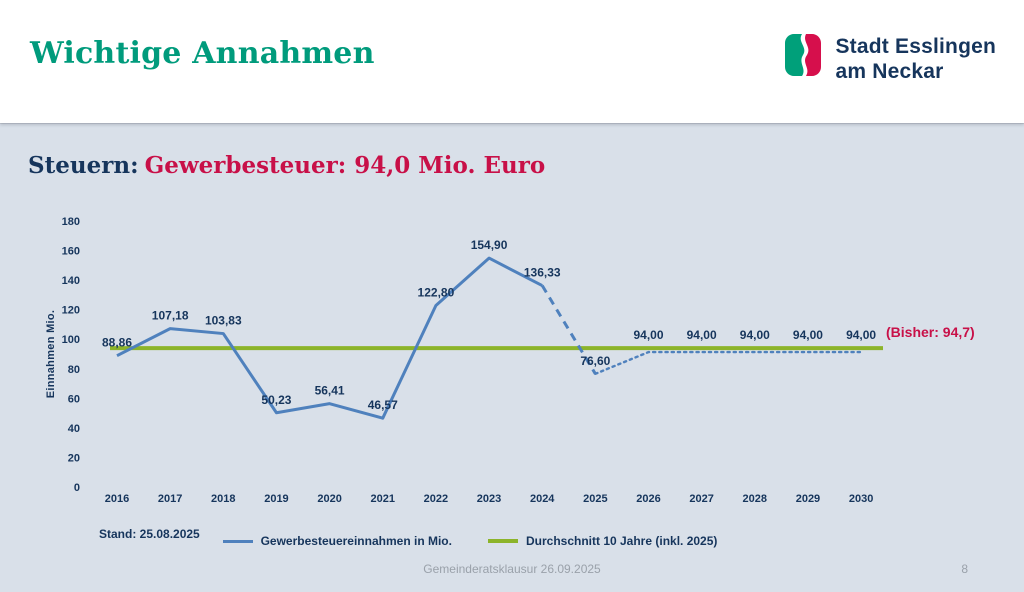 This screenshot has height=592, width=1024. Describe the element at coordinates (861, 499) in the screenshot. I see `svg-text: 2030` at that location.